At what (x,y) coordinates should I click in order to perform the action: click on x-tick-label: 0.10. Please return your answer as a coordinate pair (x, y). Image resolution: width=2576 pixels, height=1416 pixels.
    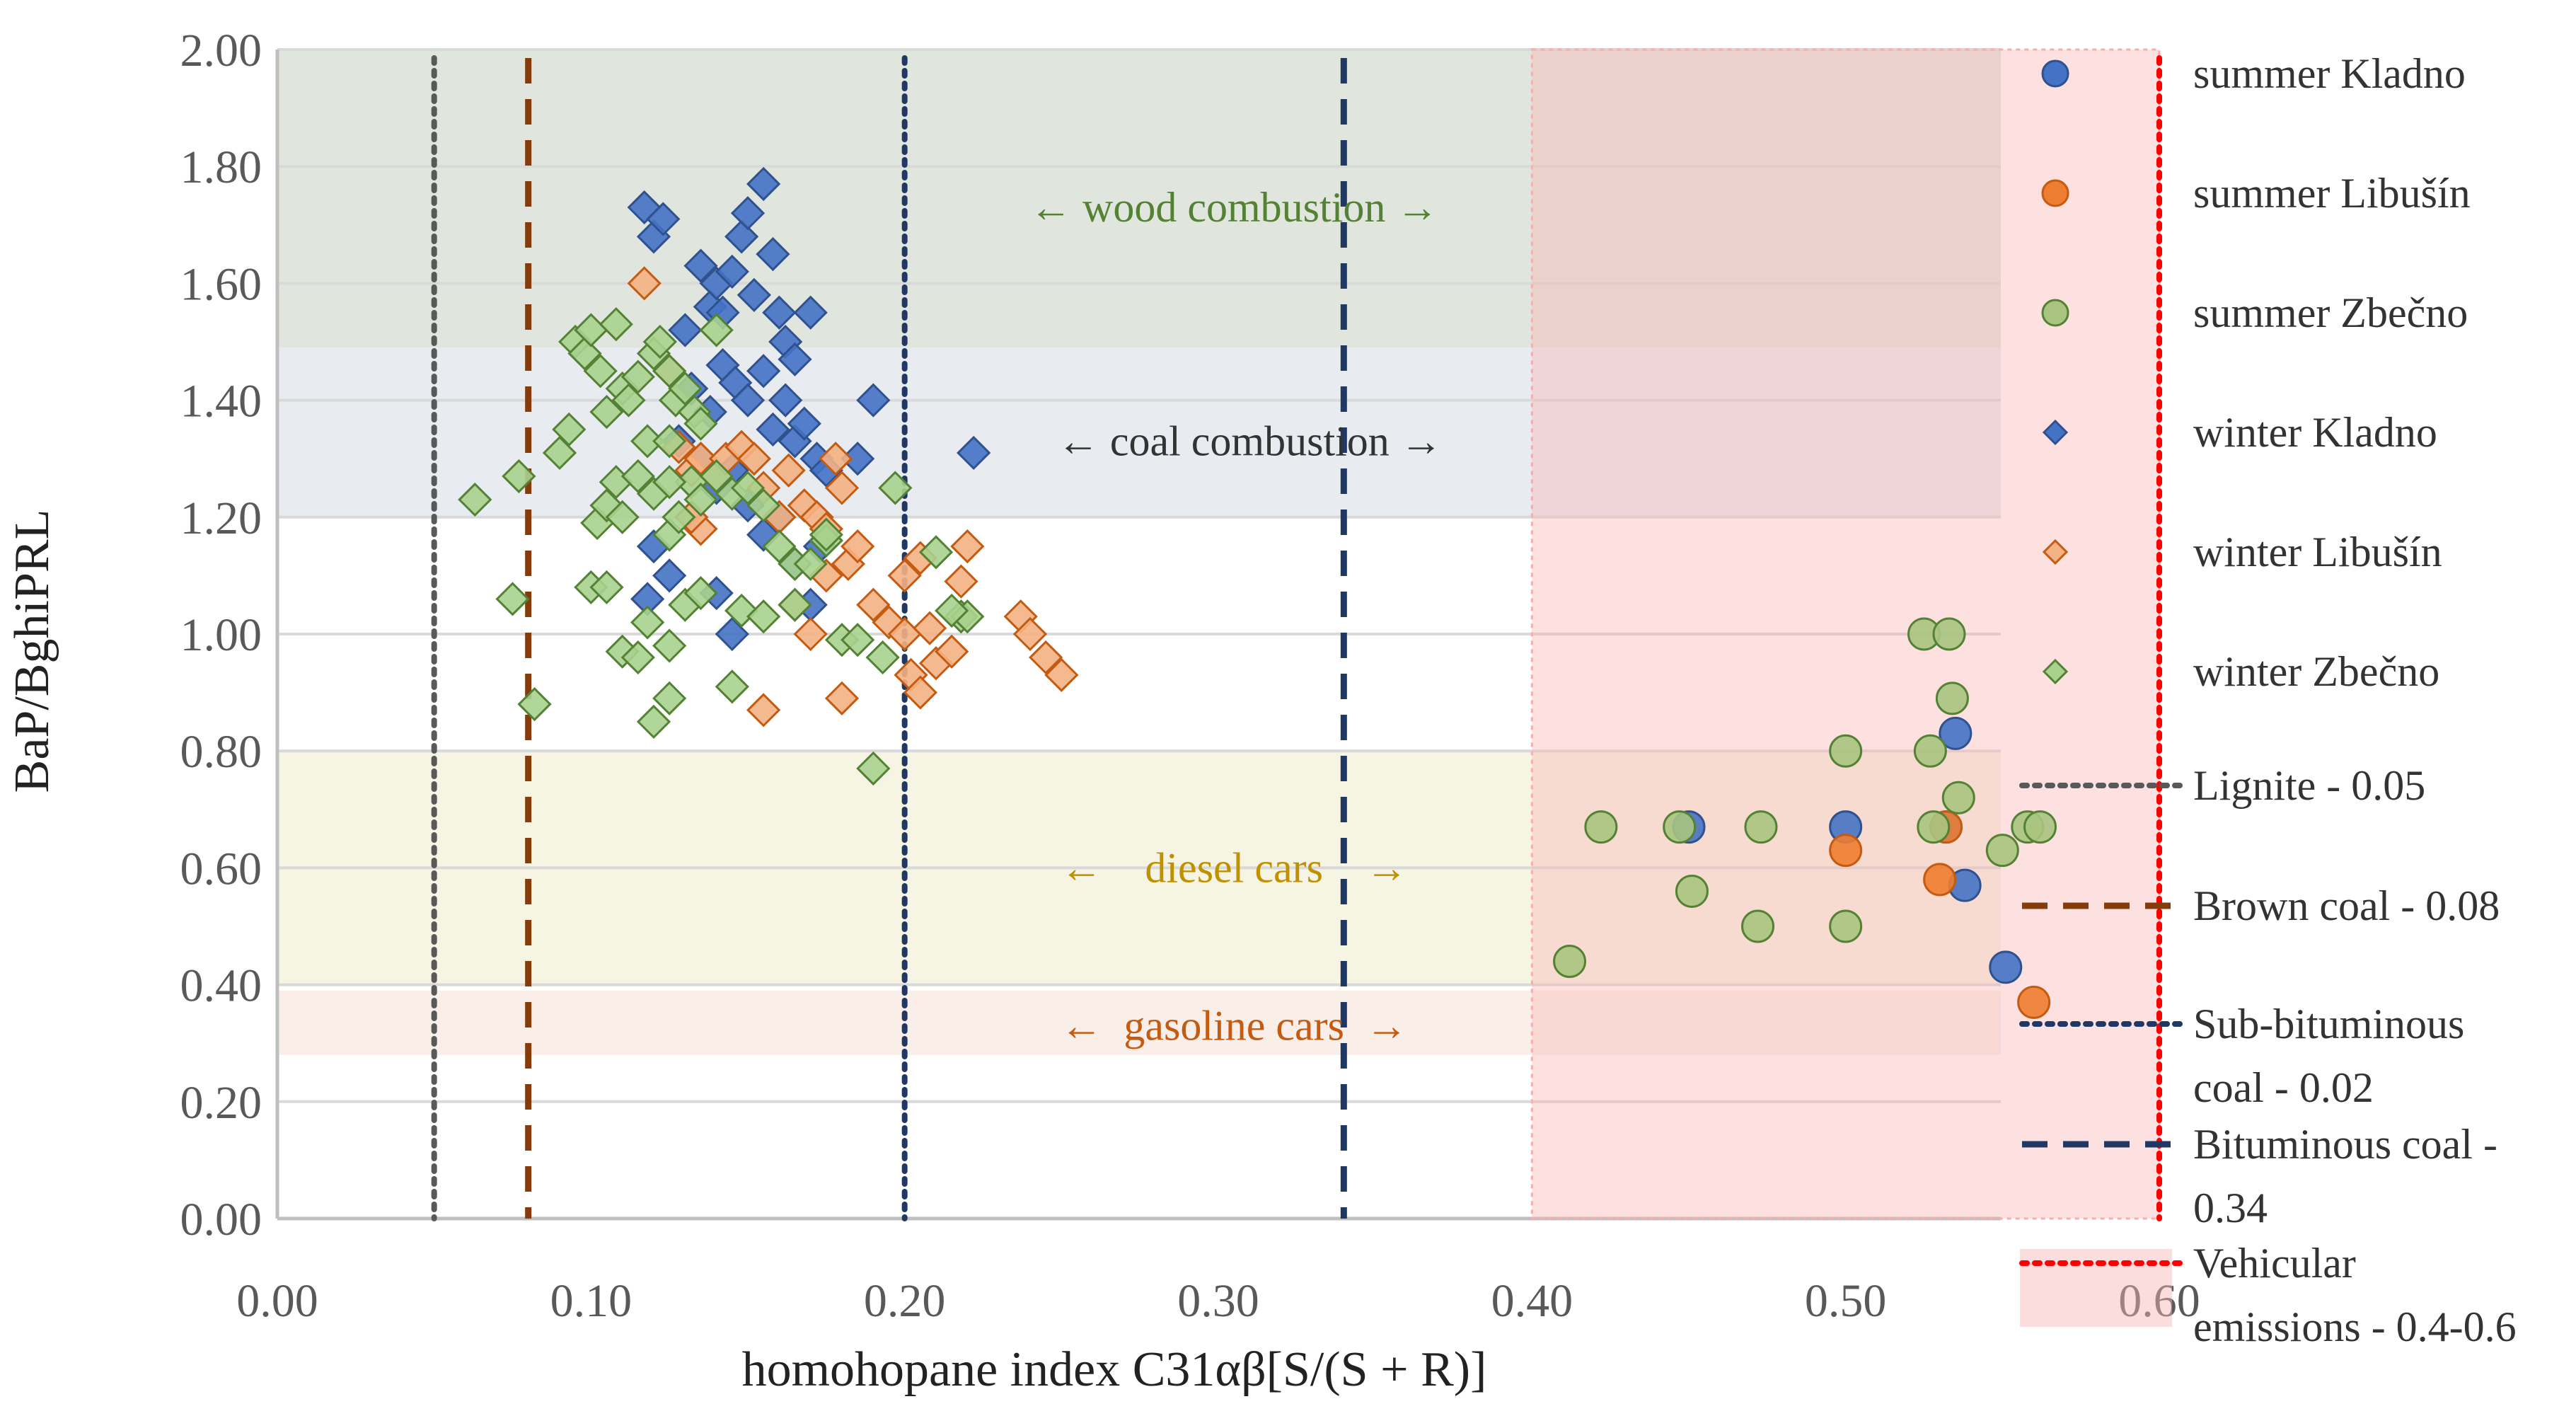
    Looking at the image, I should click on (591, 1301).